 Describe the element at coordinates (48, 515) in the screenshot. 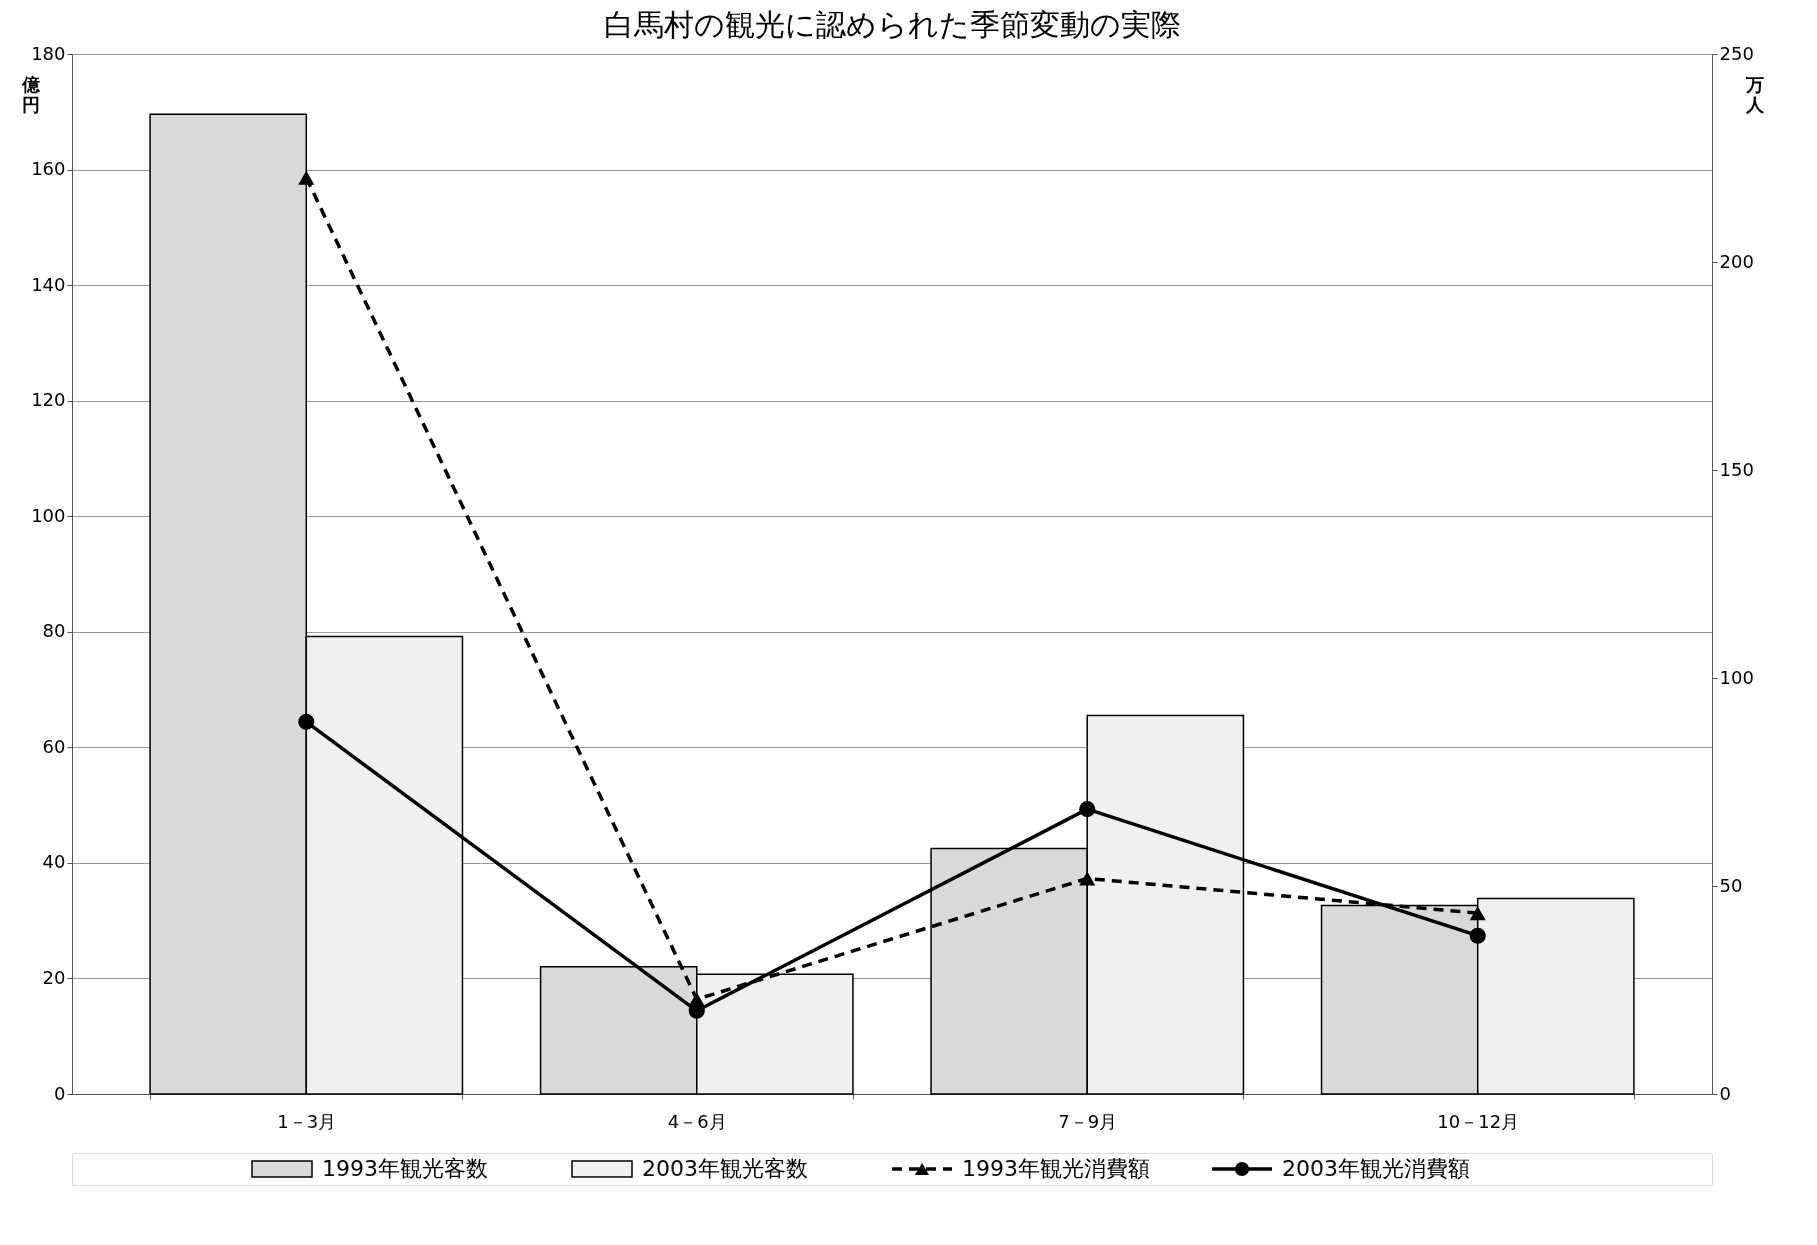

I see `y-tick-label: 100` at that location.